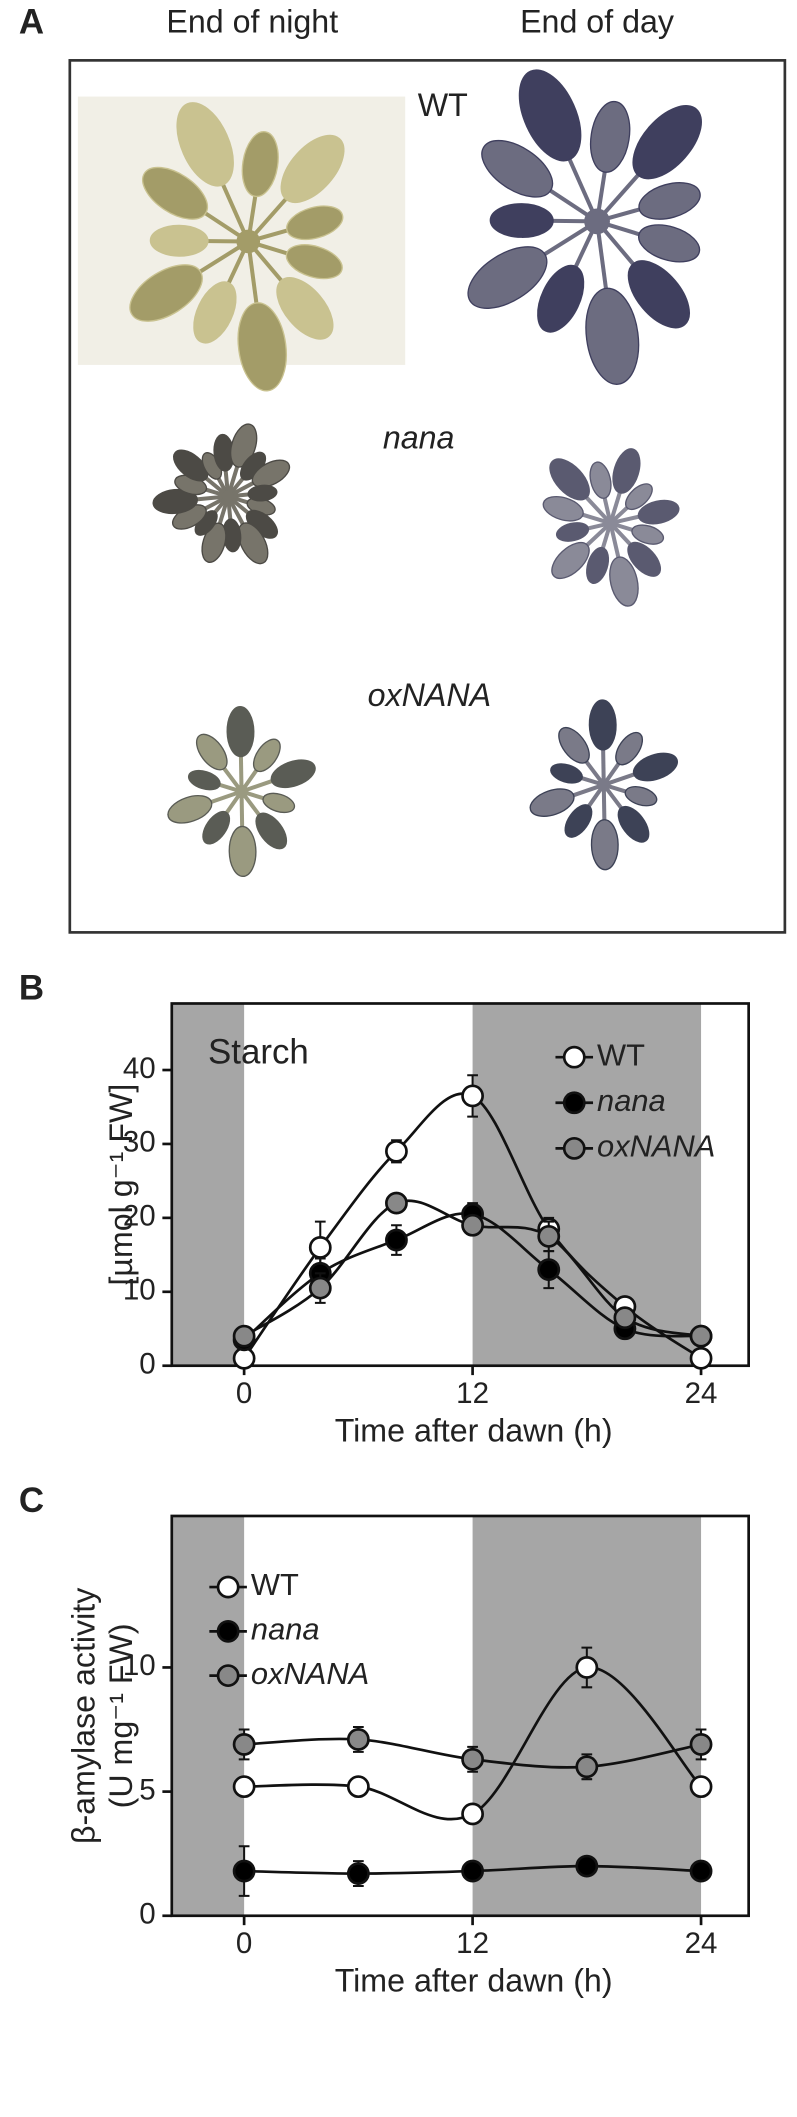  I want to click on x-tick-label: 12, so click(472, 1943).